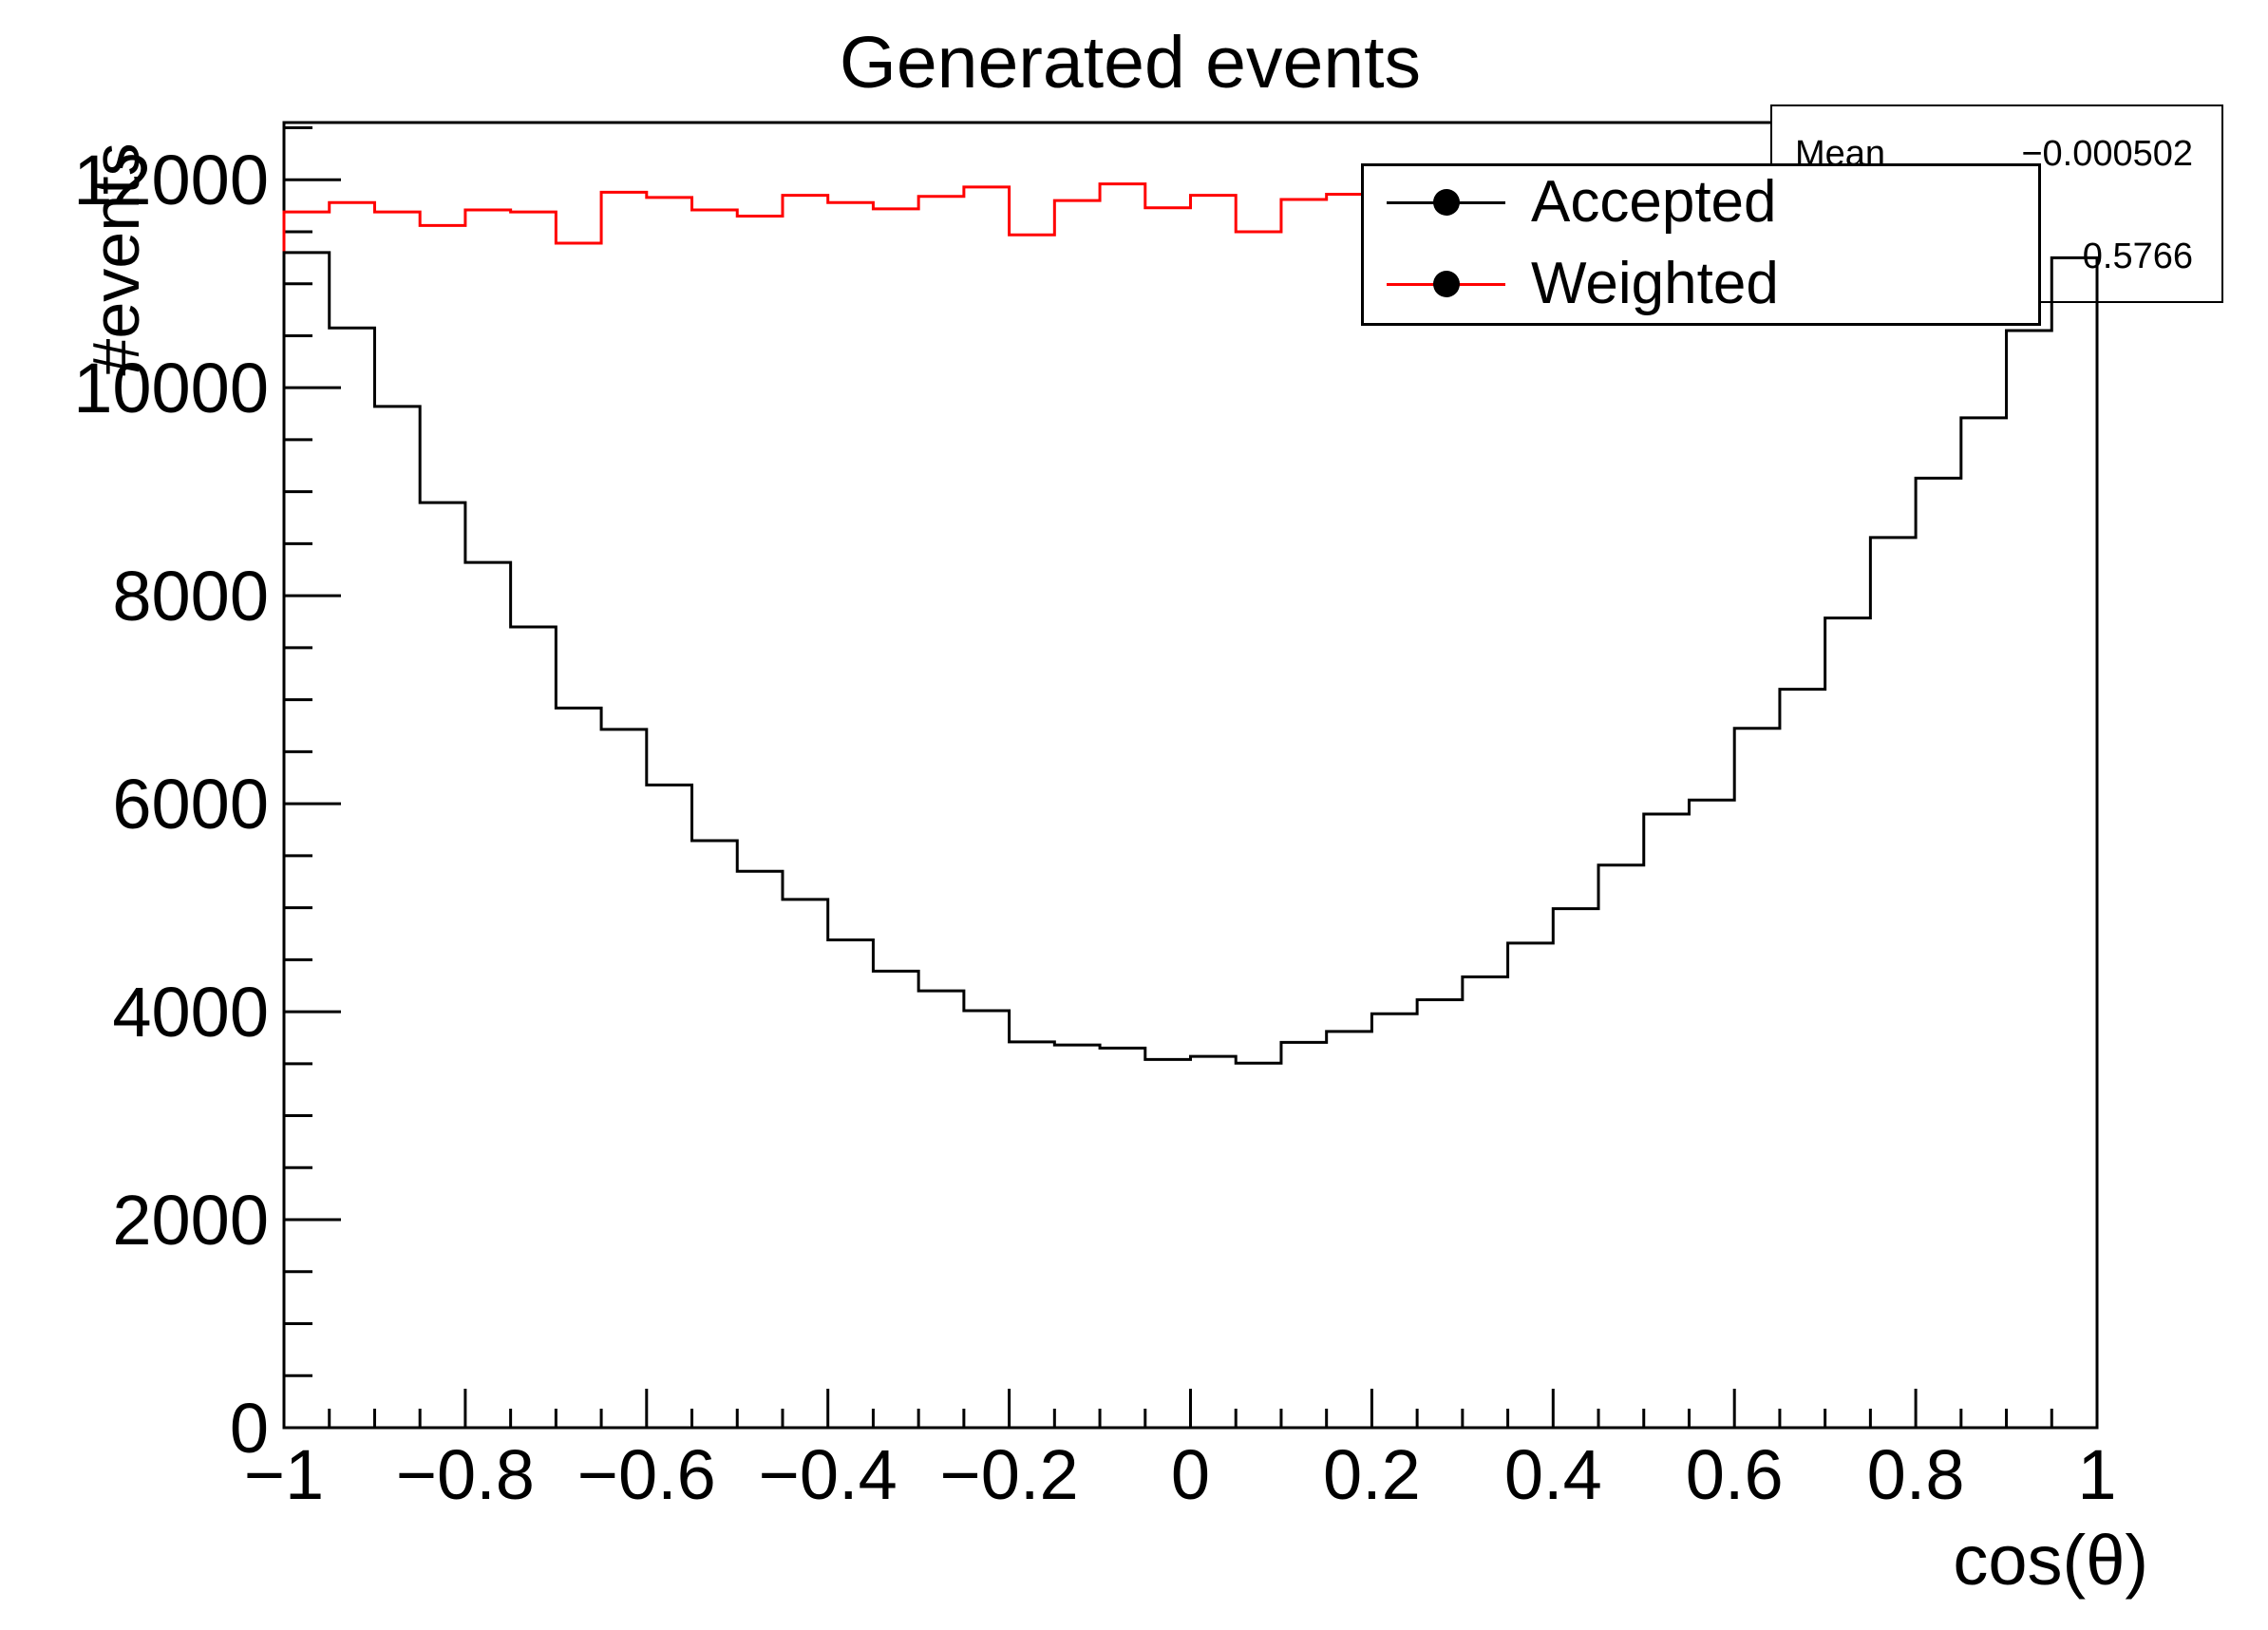 The image size is (2268, 1630). What do you see at coordinates (171, 180) in the screenshot?
I see `y-tick-label: 12000` at bounding box center [171, 180].